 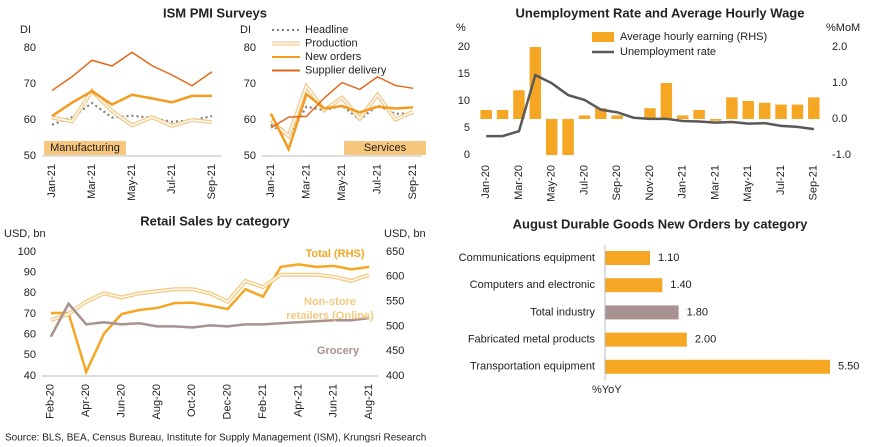 What do you see at coordinates (532, 367) in the screenshot?
I see `category-label: Transportation equipment` at bounding box center [532, 367].